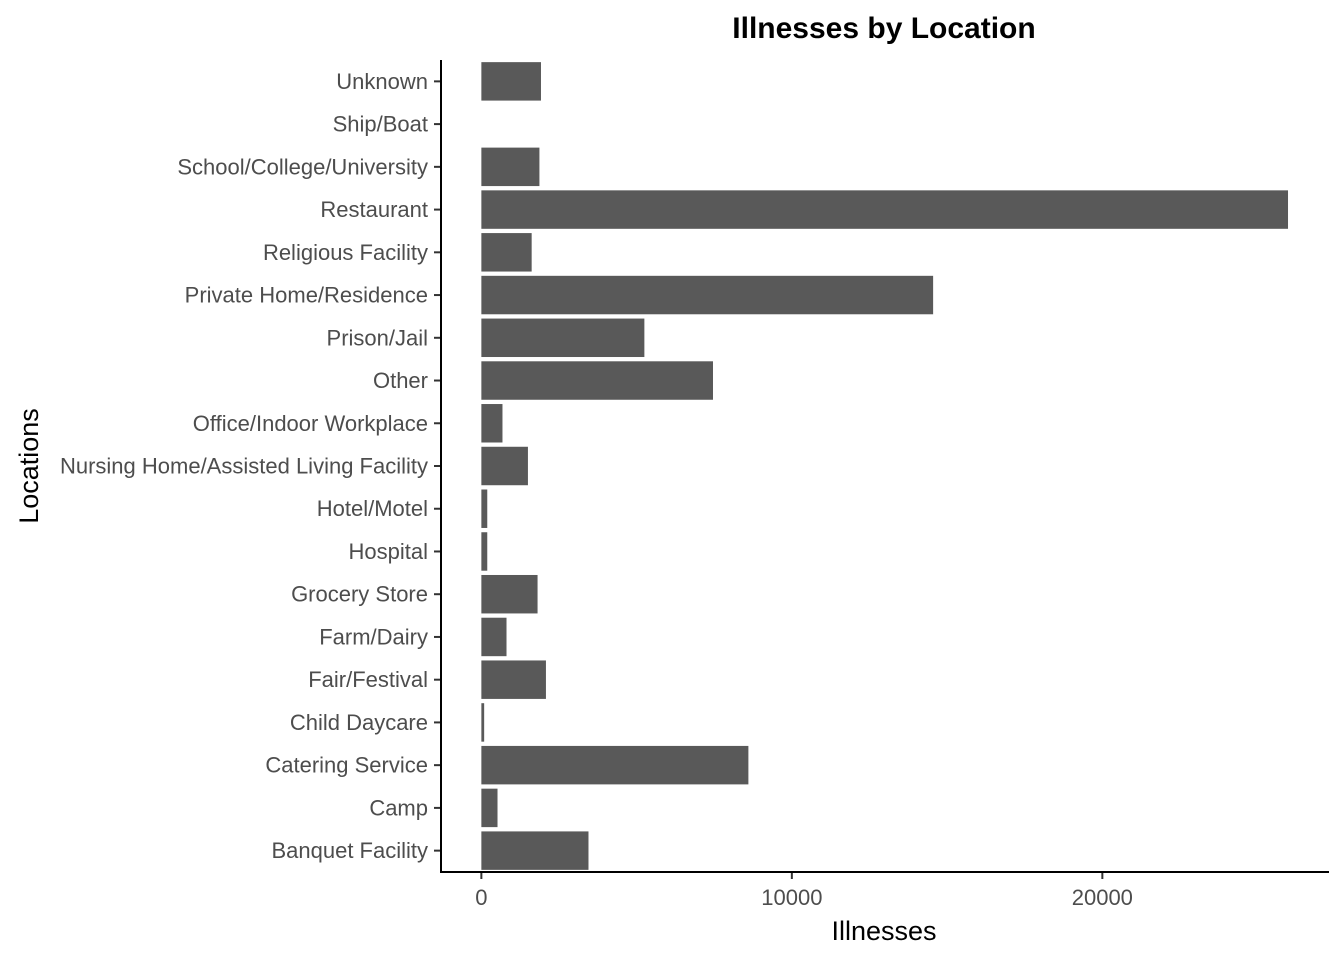  What do you see at coordinates (481, 897) in the screenshot?
I see `x-tick-label: 0` at bounding box center [481, 897].